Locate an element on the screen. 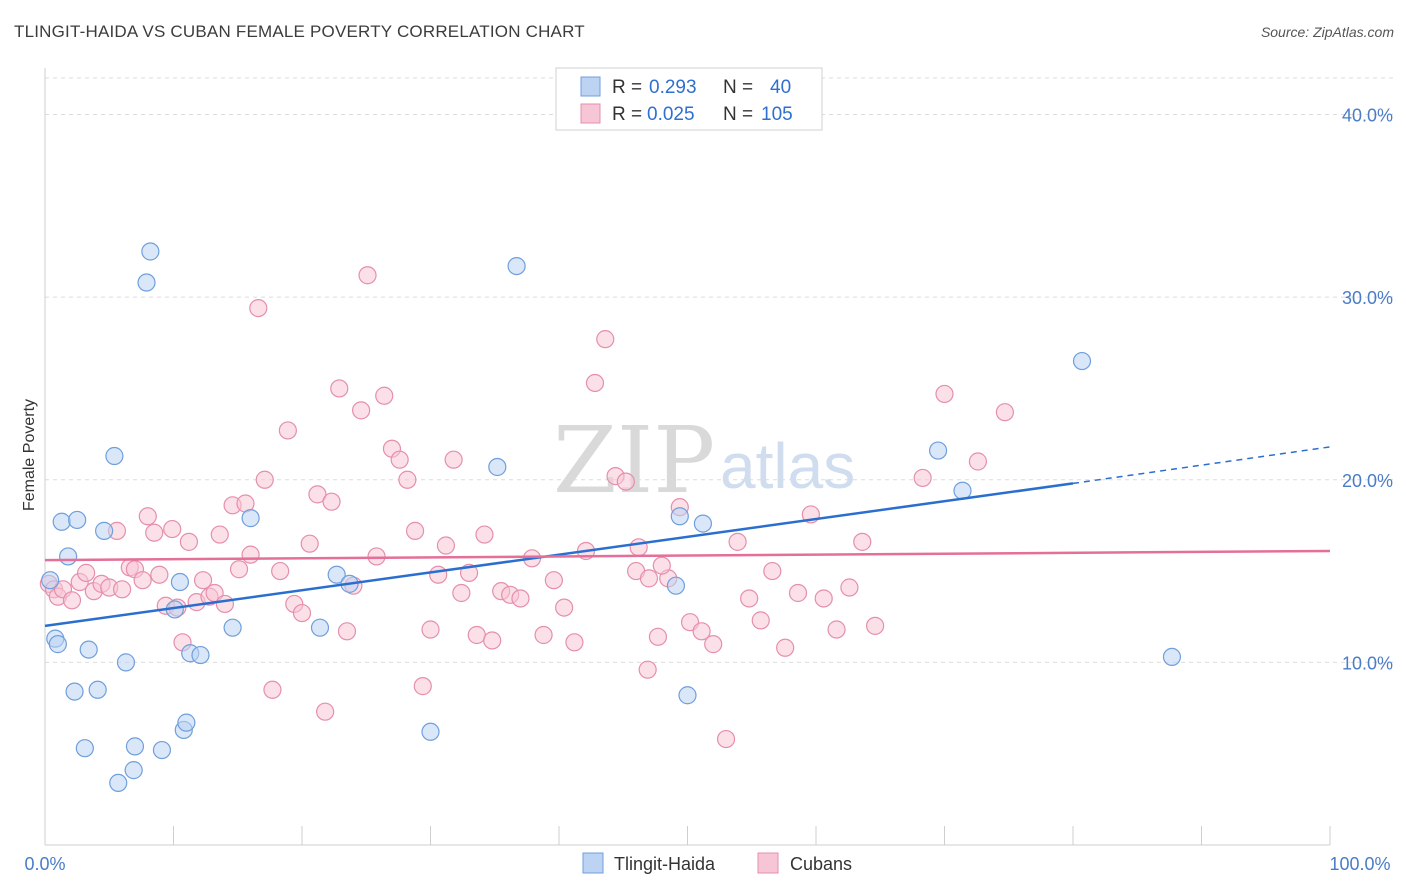  trend-line-cubans is located at coordinates (687, 555).